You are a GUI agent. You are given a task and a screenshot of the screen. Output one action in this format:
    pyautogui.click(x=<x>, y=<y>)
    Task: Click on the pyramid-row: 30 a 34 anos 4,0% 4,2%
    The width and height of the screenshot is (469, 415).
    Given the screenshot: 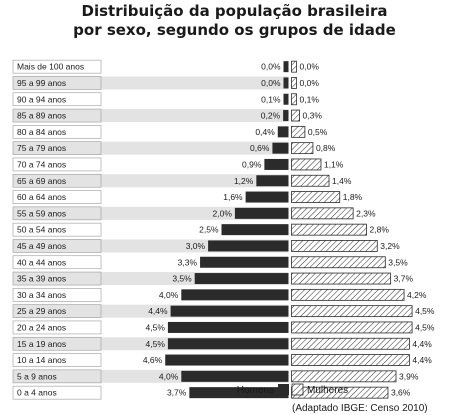 What is the action you would take?
    pyautogui.click(x=219, y=295)
    